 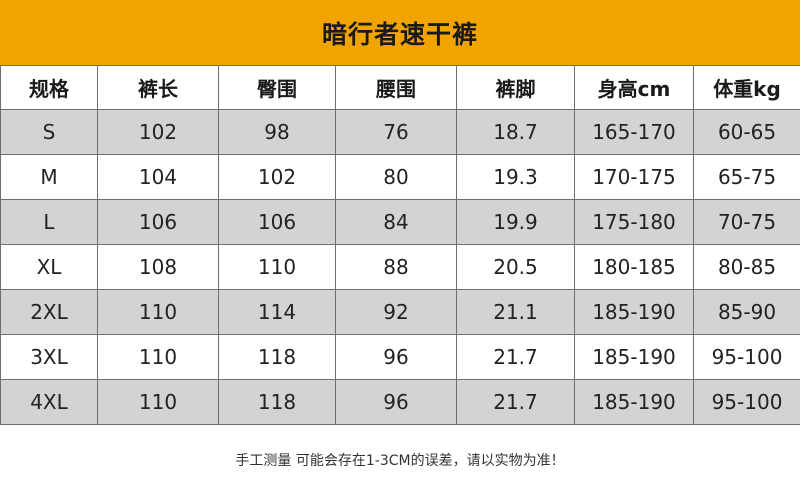 What do you see at coordinates (634, 132) in the screenshot?
I see `table-cell: 165-170` at bounding box center [634, 132].